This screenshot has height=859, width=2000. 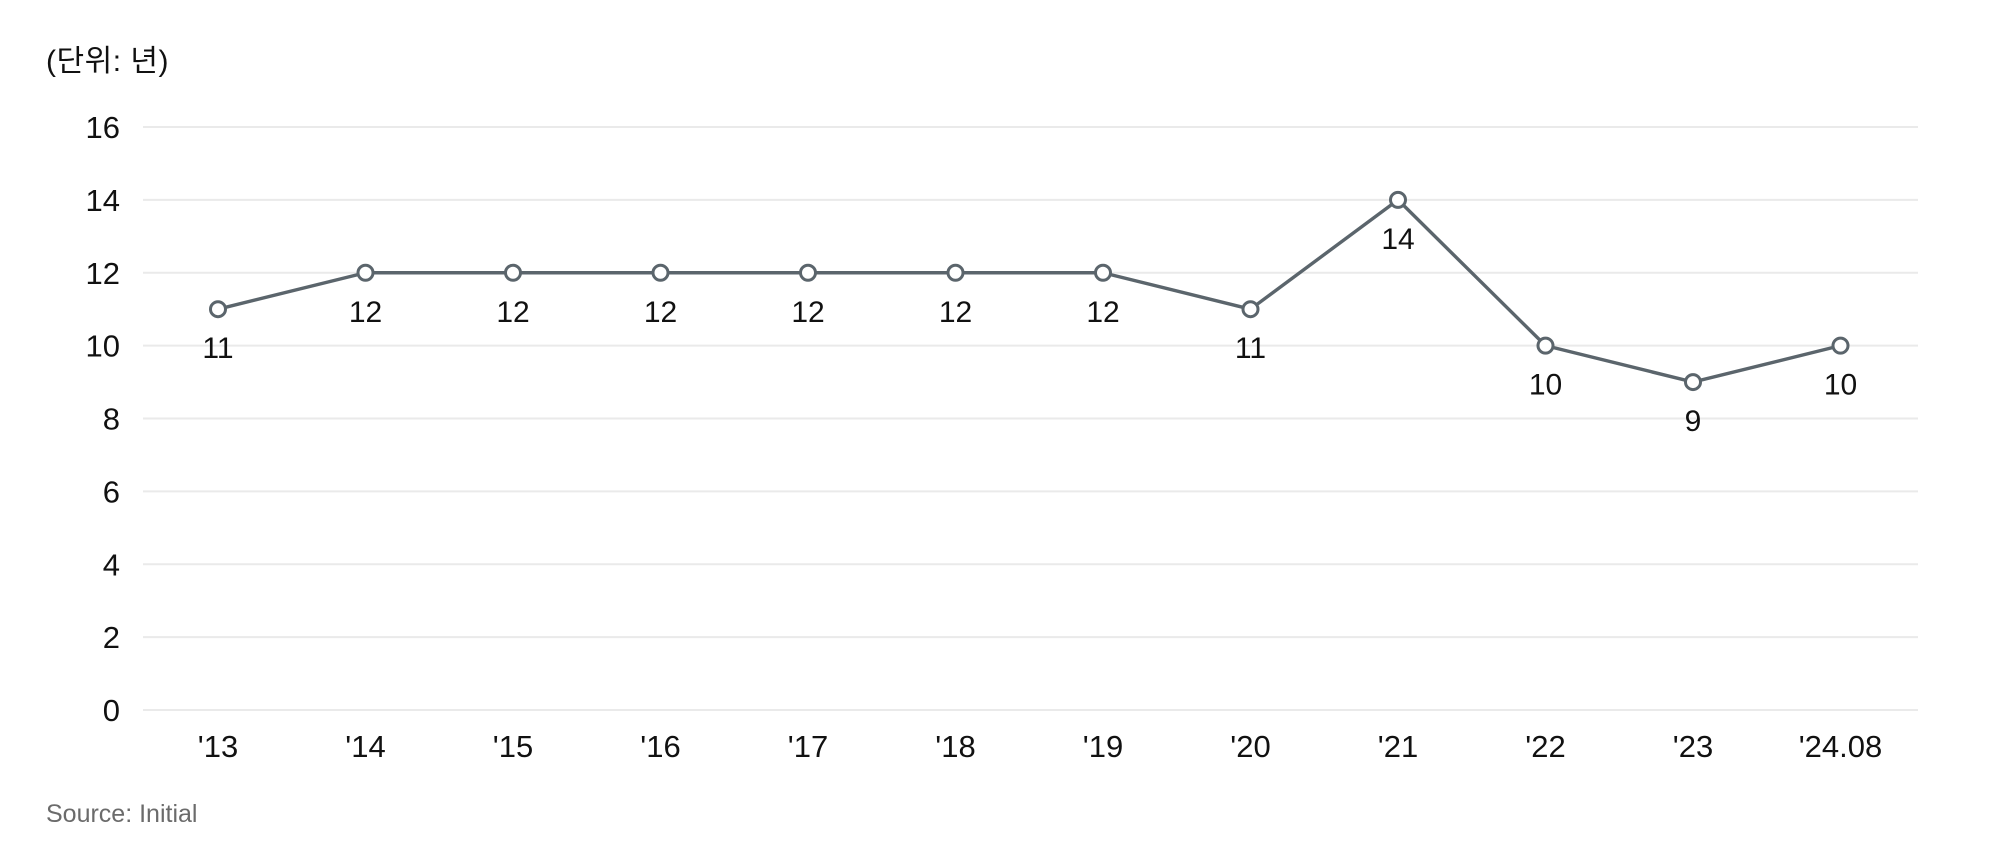 What do you see at coordinates (1397, 239) in the screenshot?
I see `data-point-label: 14` at bounding box center [1397, 239].